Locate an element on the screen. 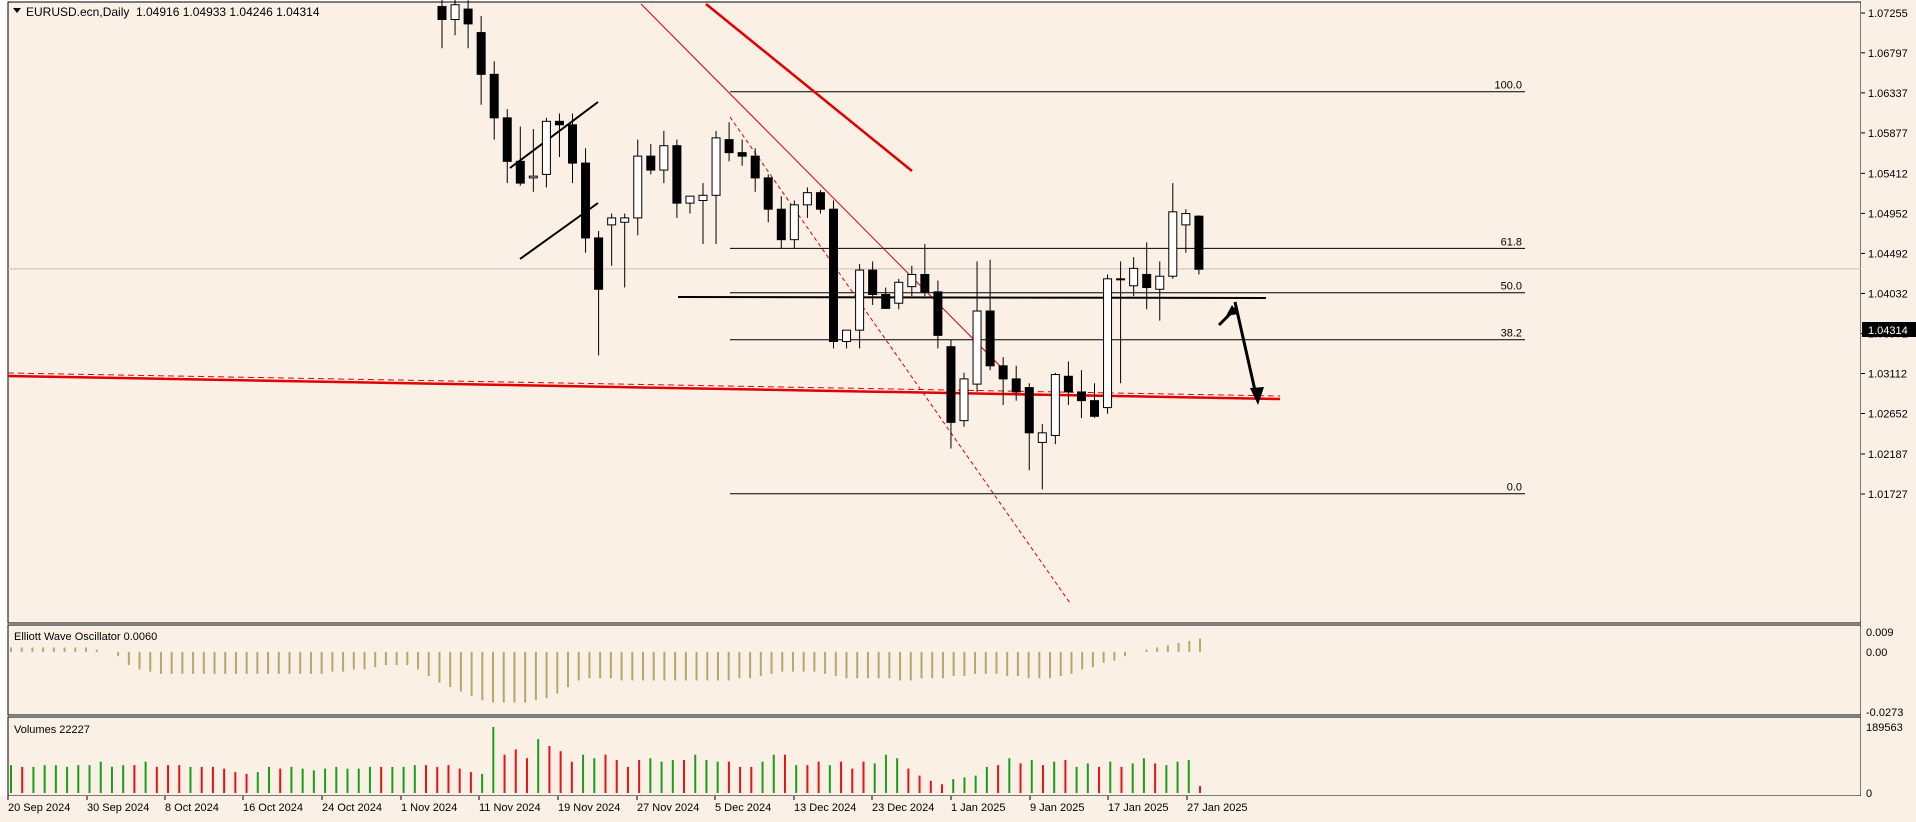 The image size is (1916, 822). chart-symbol: EURUSD.ecn,Daily is located at coordinates (77, 12).